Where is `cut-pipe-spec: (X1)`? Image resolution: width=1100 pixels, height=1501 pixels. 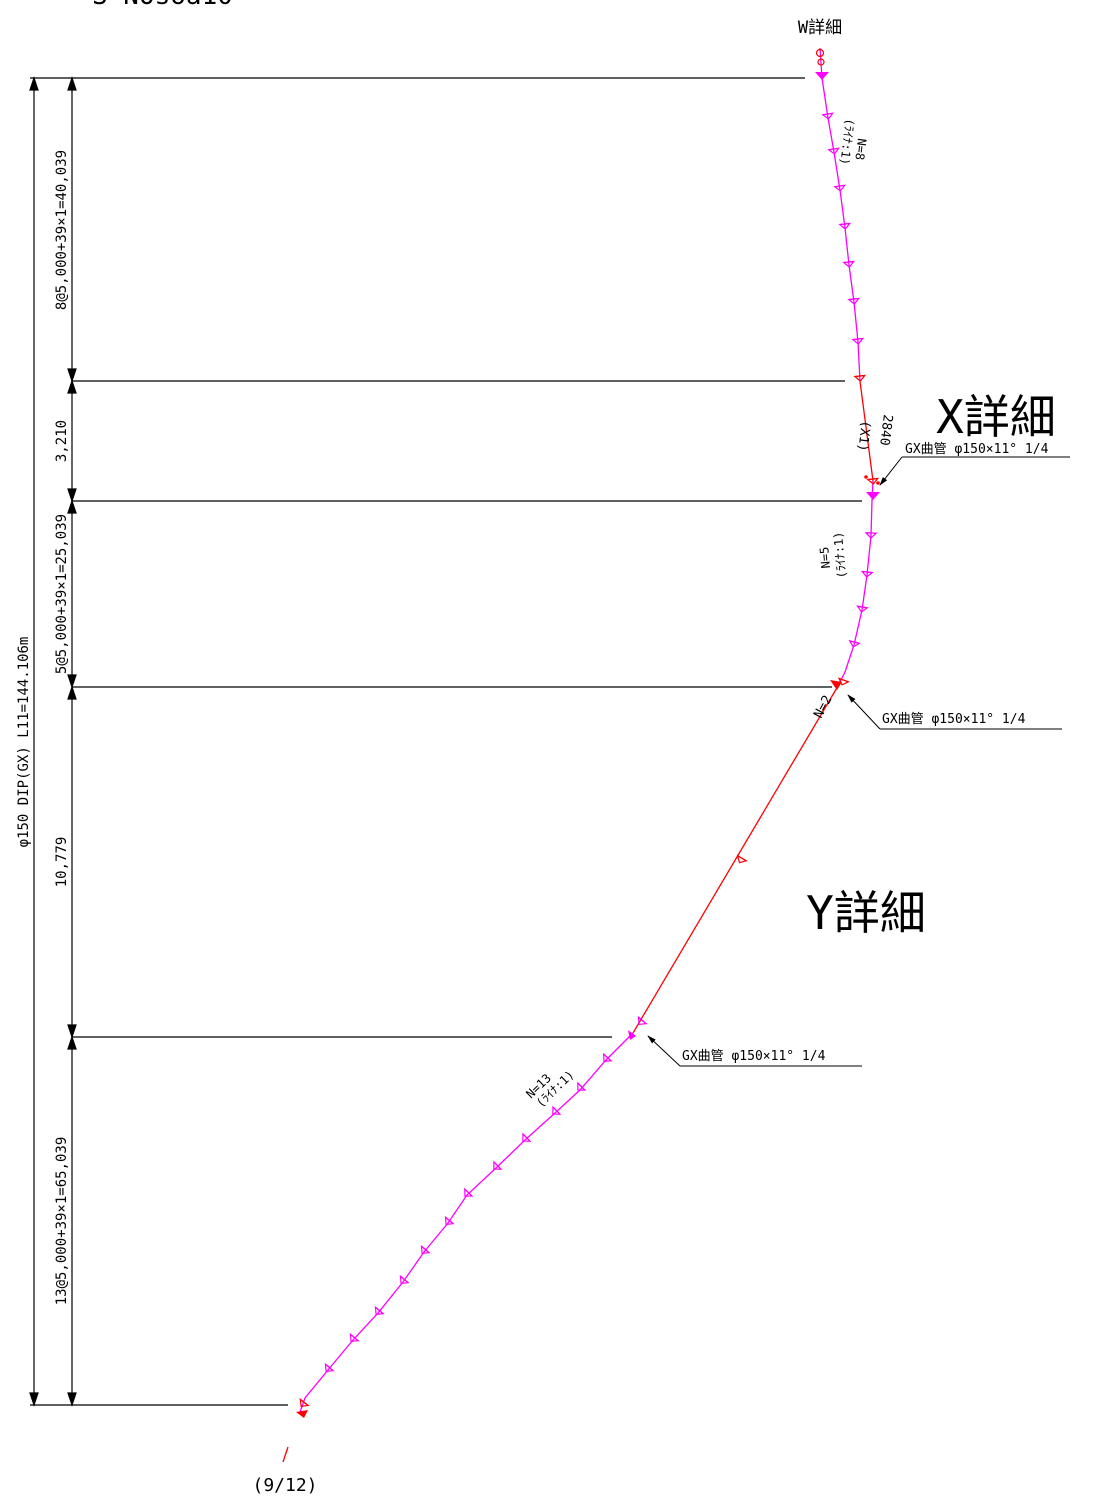 cut-pipe-spec: (X1) is located at coordinates (863, 436).